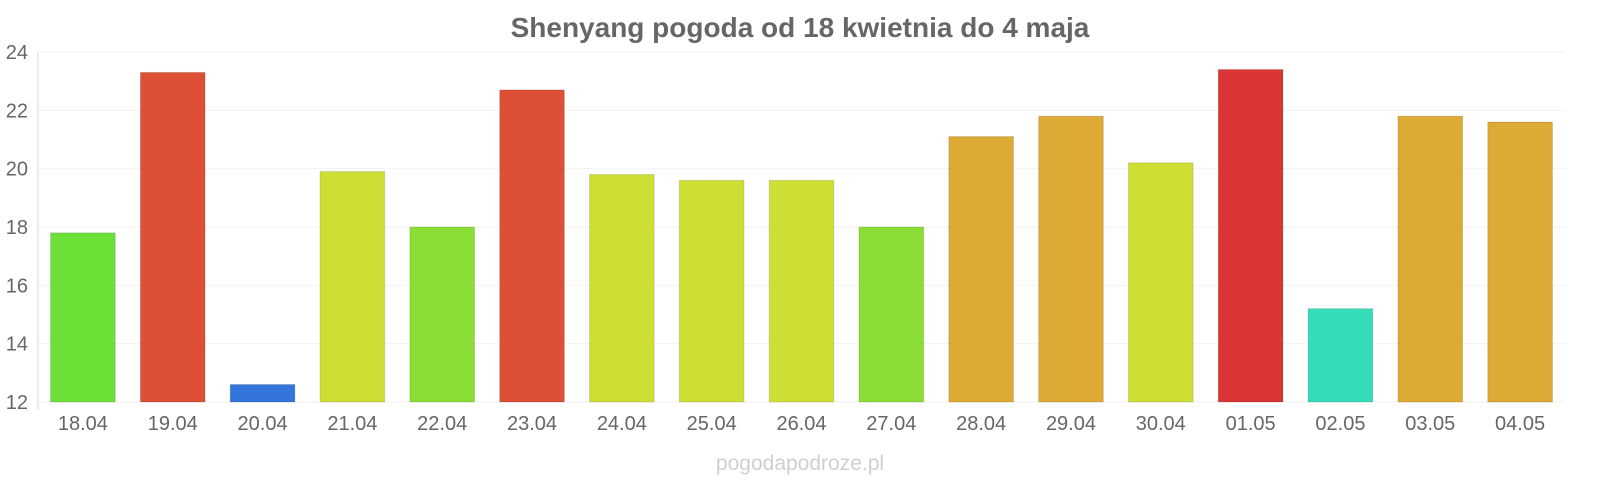 The width and height of the screenshot is (1600, 480). I want to click on x-tick-label: 28.04, so click(981, 424).